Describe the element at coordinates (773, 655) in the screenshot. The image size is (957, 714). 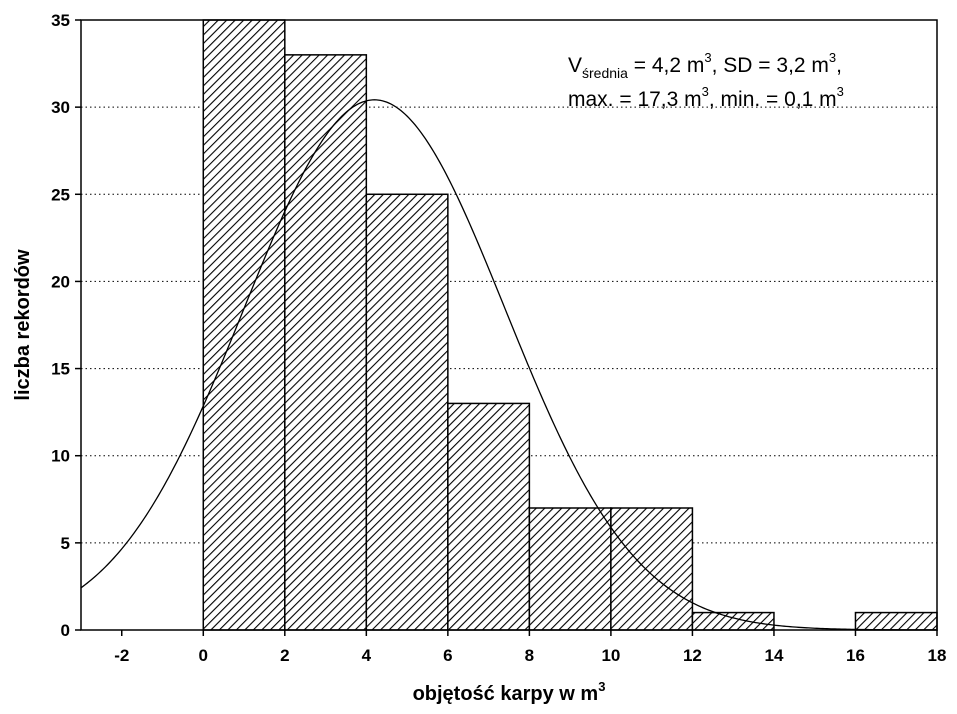
I see `x-tick-label-8: 14` at that location.